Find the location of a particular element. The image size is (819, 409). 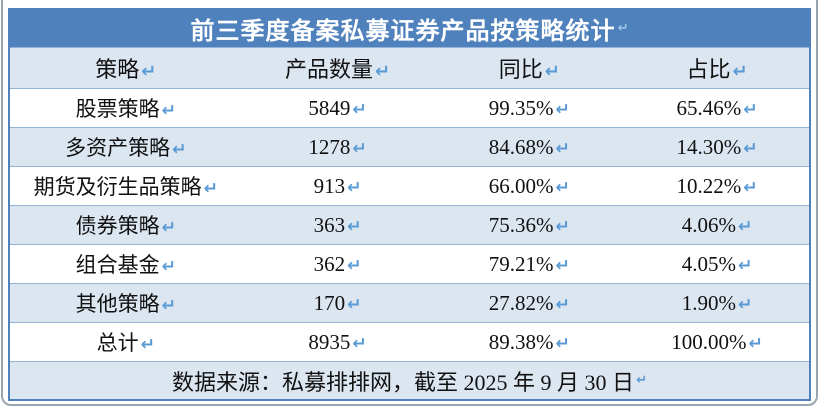

share-cell: 1.90% ↵ is located at coordinates (717, 303).